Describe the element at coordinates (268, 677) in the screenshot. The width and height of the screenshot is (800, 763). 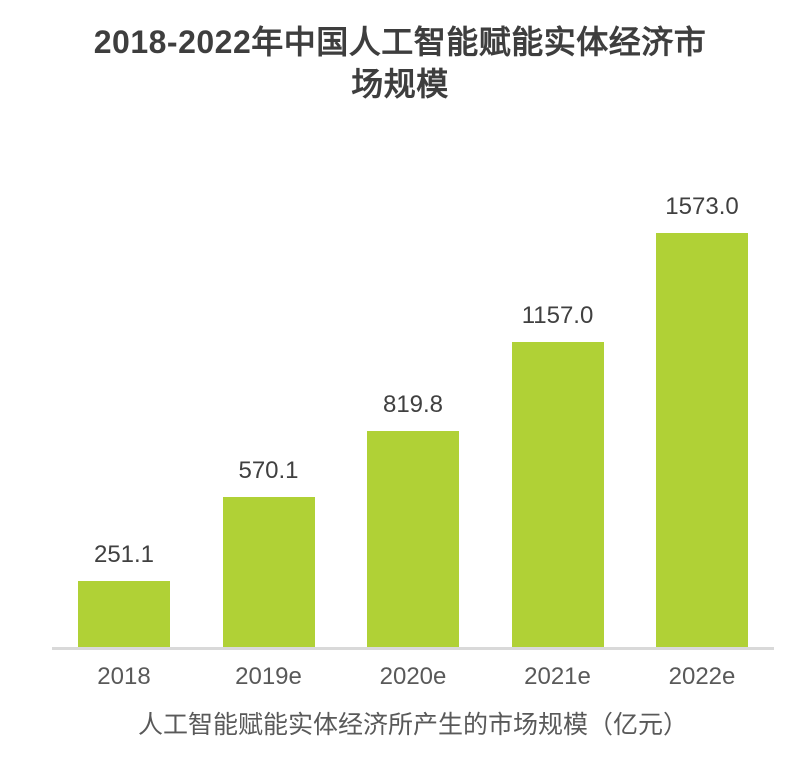
I see `x-axis-label: 2019e` at that location.